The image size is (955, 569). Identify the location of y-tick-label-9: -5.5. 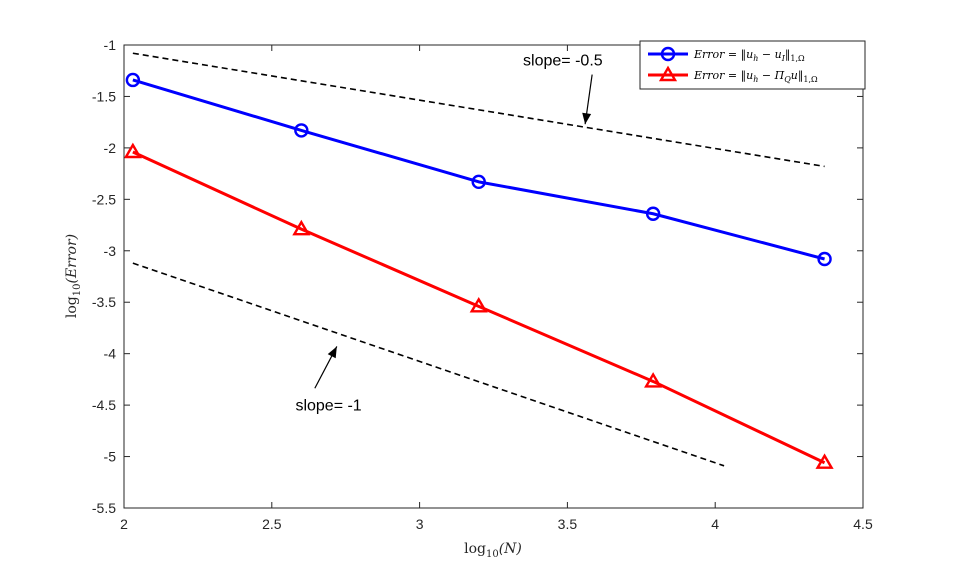
(104, 508).